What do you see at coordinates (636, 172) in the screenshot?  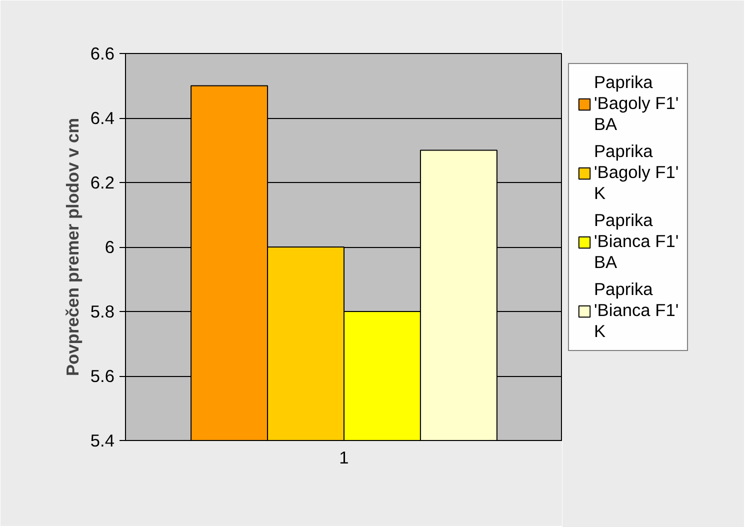 I see `legend-label: Paprika 'Bagoly F1' K` at bounding box center [636, 172].